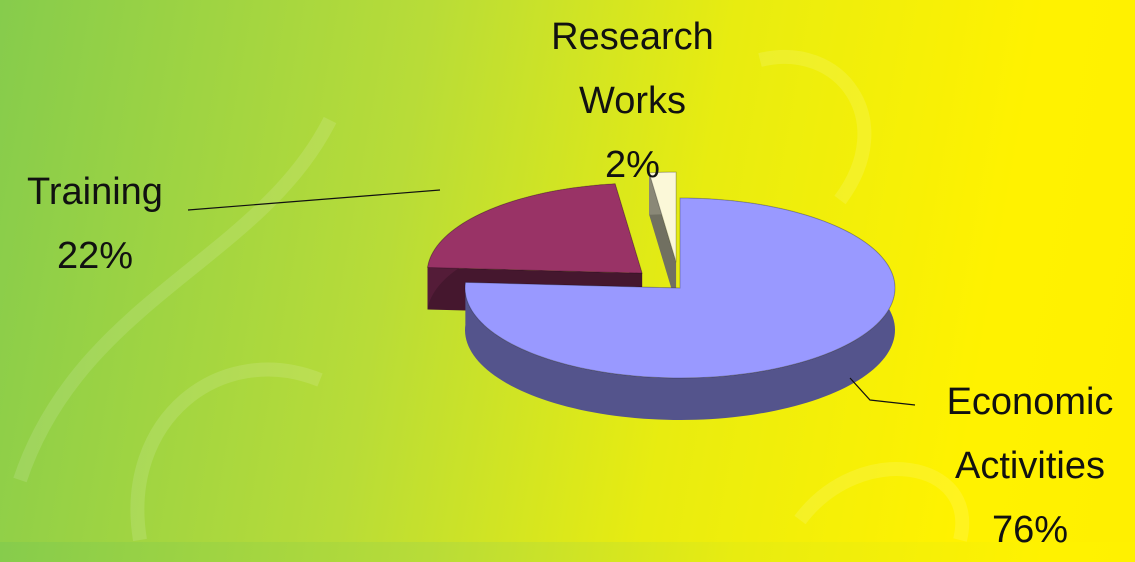 The height and width of the screenshot is (562, 1135). Describe the element at coordinates (632, 69) in the screenshot. I see `category-label: Research Works` at that location.